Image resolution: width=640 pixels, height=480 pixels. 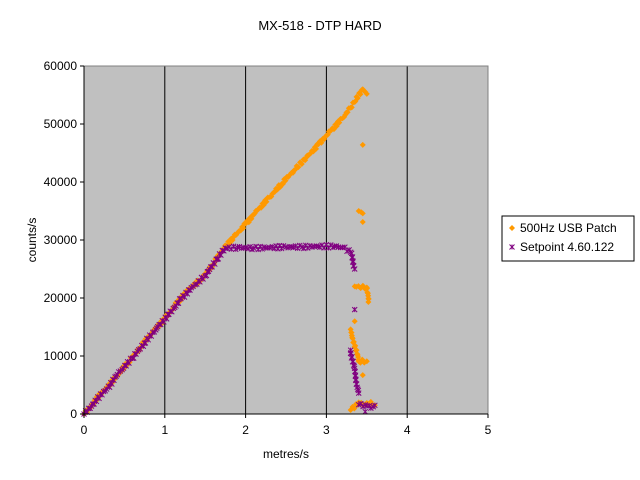 What do you see at coordinates (84, 430) in the screenshot?
I see `x-tick-label: 0` at bounding box center [84, 430].